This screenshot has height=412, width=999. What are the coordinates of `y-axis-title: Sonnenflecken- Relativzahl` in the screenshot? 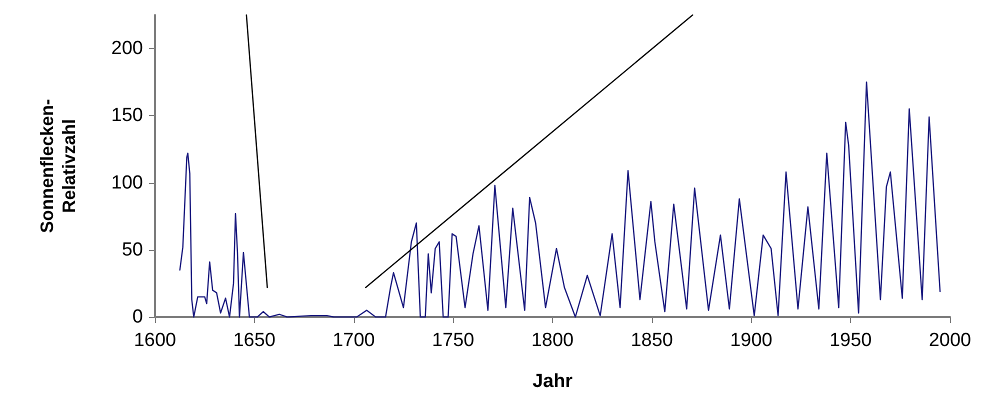 It's located at (58, 166).